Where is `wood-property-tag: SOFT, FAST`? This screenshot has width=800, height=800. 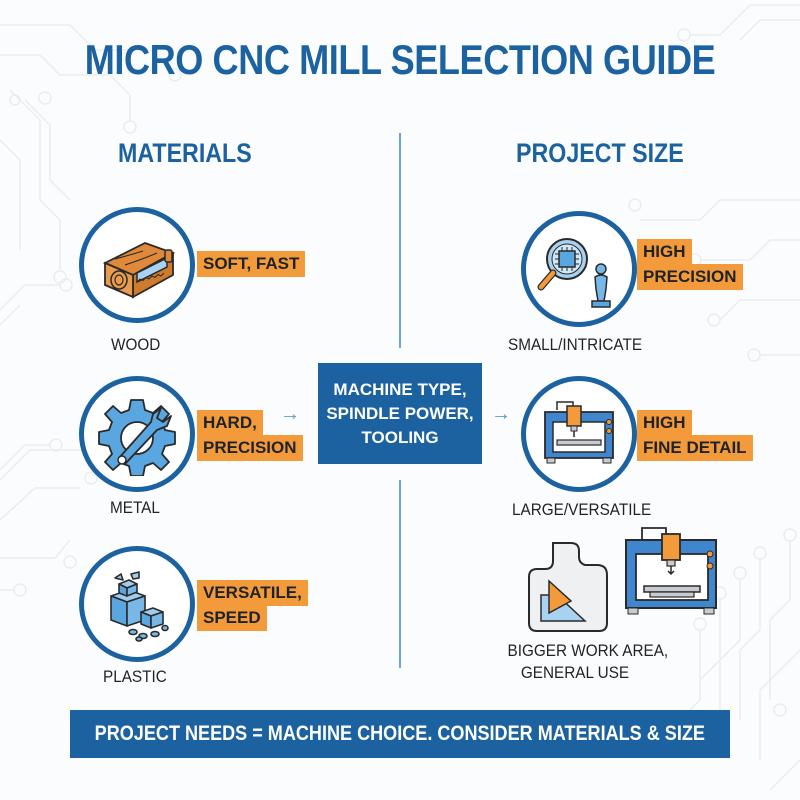 wood-property-tag: SOFT, FAST is located at coordinates (251, 264).